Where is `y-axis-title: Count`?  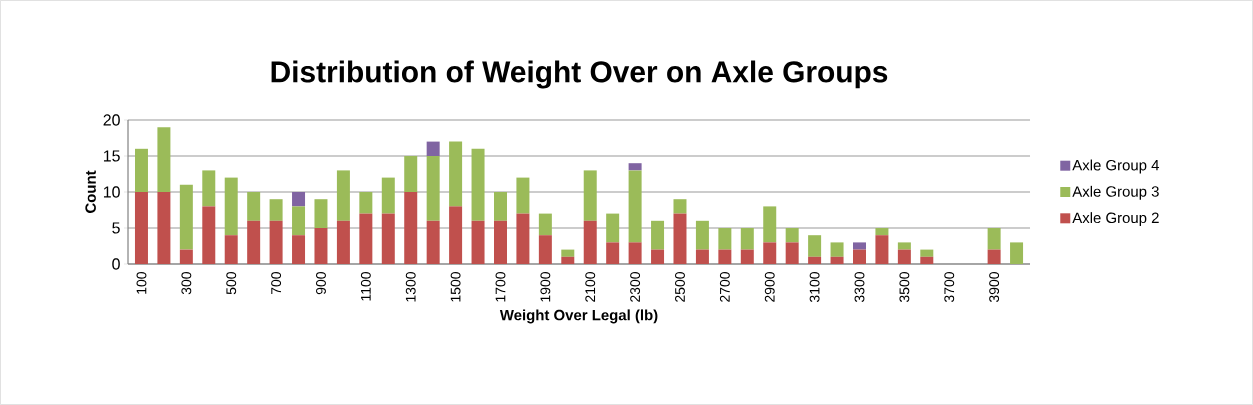
y-axis-title: Count is located at coordinates (90, 191).